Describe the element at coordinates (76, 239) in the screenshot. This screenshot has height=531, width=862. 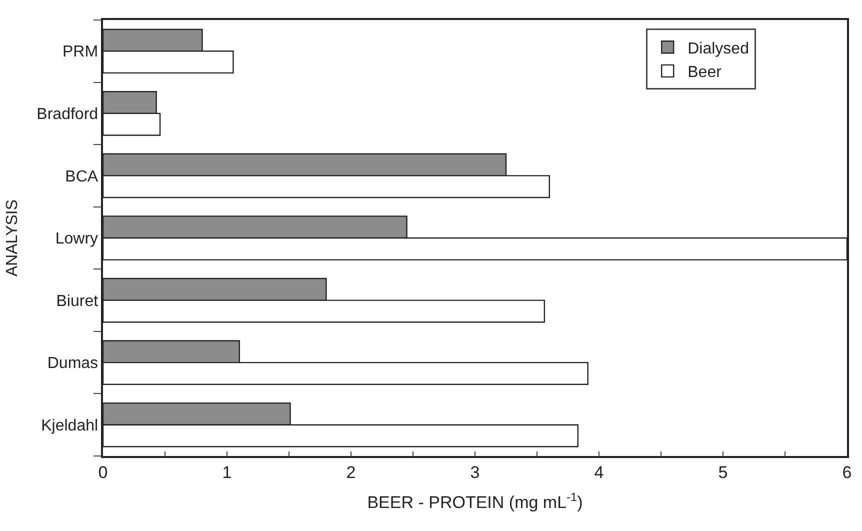
I see `y-tick-label: Lowry` at that location.